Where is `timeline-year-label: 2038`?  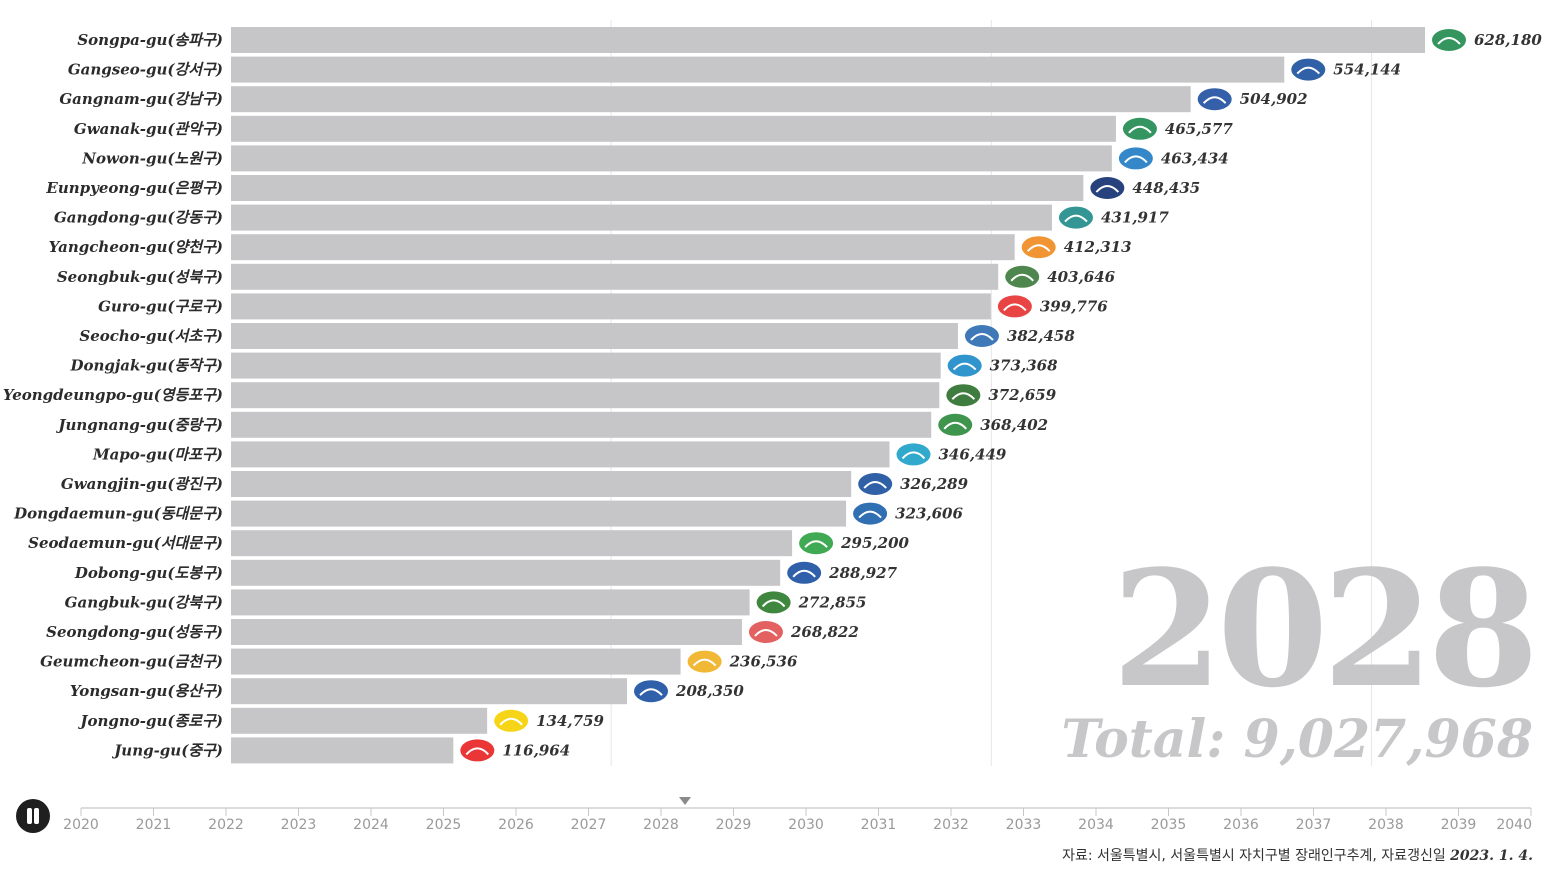 timeline-year-label: 2038 is located at coordinates (1386, 825).